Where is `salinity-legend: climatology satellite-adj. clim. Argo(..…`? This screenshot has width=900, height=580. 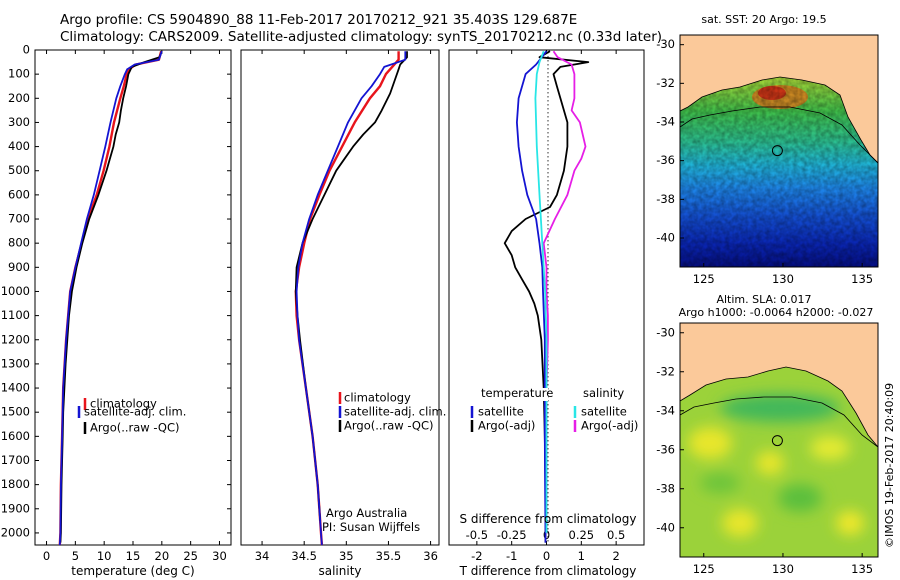
salinity-legend: climatology satellite-adj. clim. Argo(..… is located at coordinates (392, 412).